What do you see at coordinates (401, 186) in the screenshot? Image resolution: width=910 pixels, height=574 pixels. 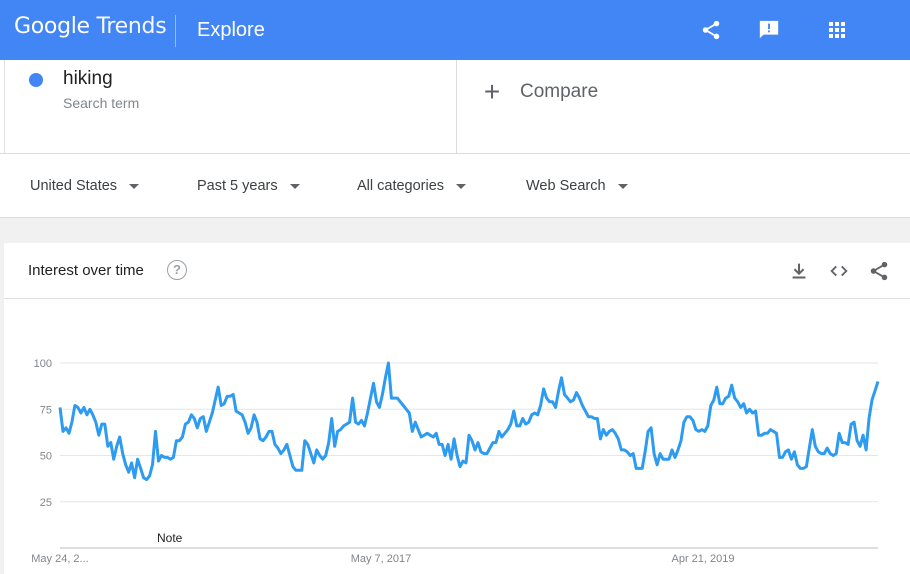 I see `category-filter-label: All categories` at bounding box center [401, 186].